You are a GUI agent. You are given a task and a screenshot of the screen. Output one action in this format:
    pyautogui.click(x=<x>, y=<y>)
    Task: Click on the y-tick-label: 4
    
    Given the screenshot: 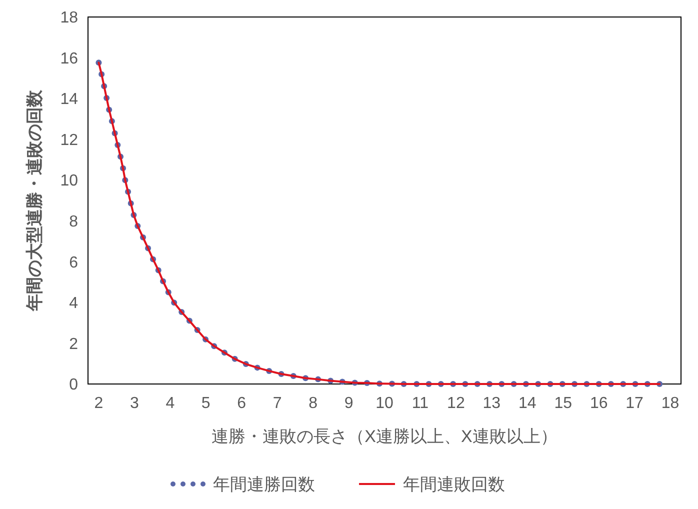 What is the action you would take?
    pyautogui.click(x=73, y=303)
    